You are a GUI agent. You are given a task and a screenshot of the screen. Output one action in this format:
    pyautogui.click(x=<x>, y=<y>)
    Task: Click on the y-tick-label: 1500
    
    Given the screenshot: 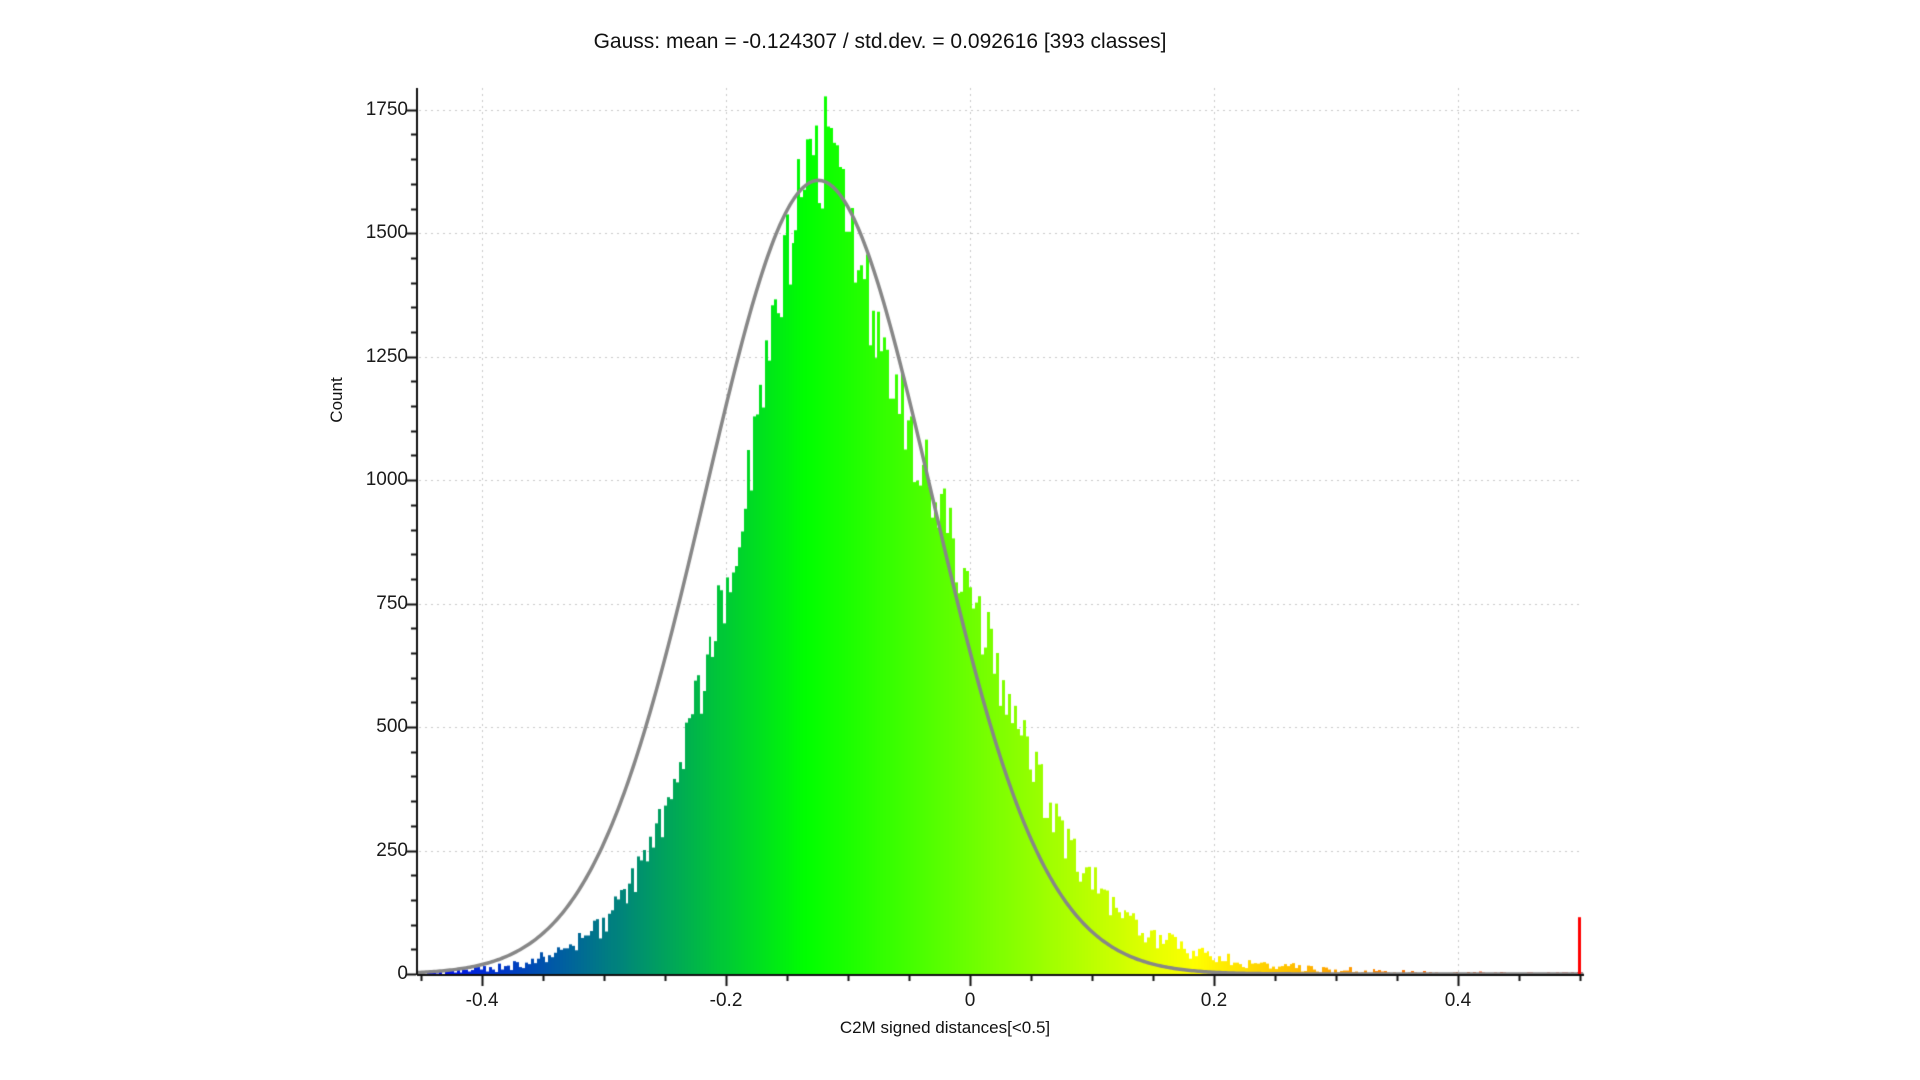 What is the action you would take?
    pyautogui.click(x=386, y=233)
    